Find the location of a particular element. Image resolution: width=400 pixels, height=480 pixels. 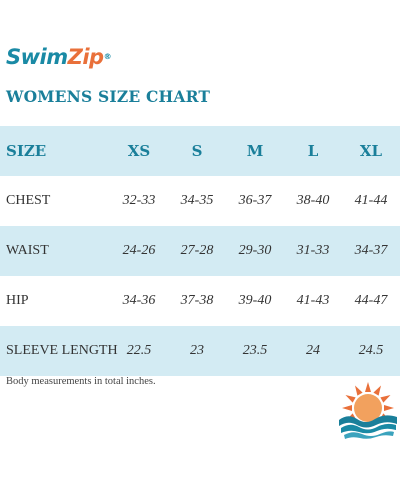

size-header-label: SIZE is located at coordinates (26, 151).